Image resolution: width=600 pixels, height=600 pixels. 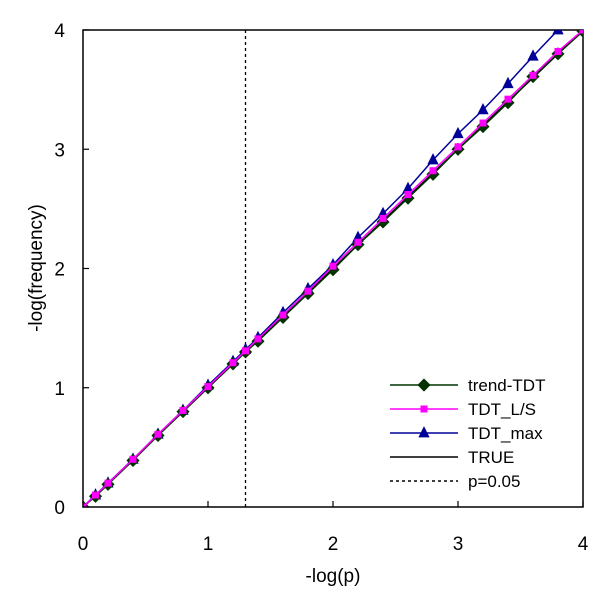 I want to click on y-tick-label: 1, so click(x=59, y=389).